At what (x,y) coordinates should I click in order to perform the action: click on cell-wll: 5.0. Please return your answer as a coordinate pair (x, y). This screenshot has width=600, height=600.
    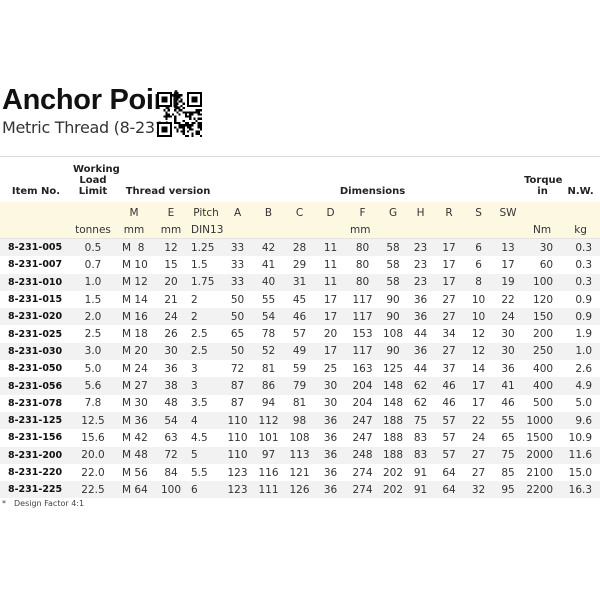
    Looking at the image, I should click on (93, 368).